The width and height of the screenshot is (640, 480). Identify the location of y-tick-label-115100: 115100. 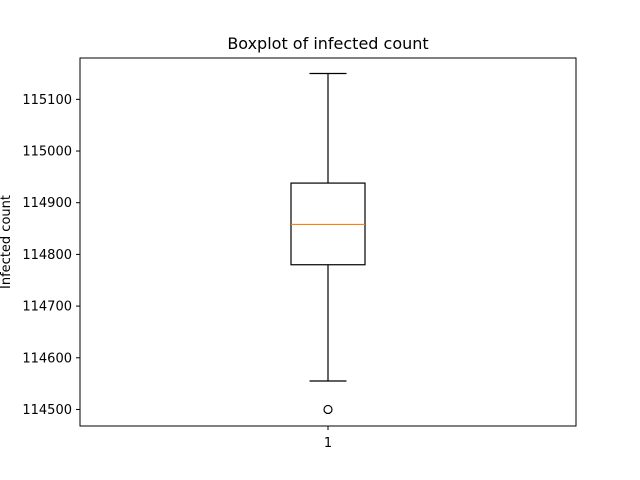
(47, 100).